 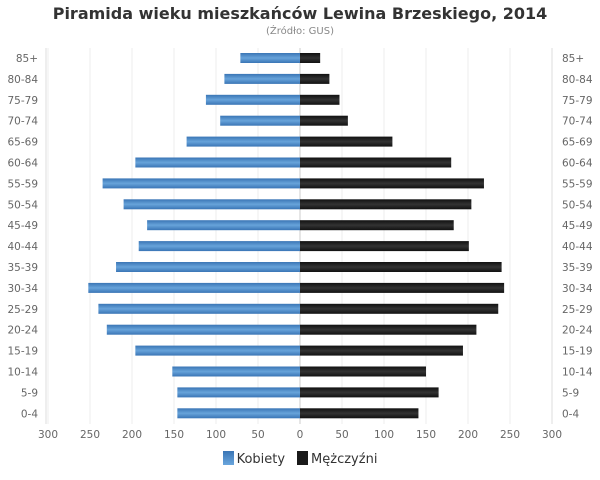 What do you see at coordinates (29, 393) in the screenshot?
I see `category-label-left: 5-9` at bounding box center [29, 393].